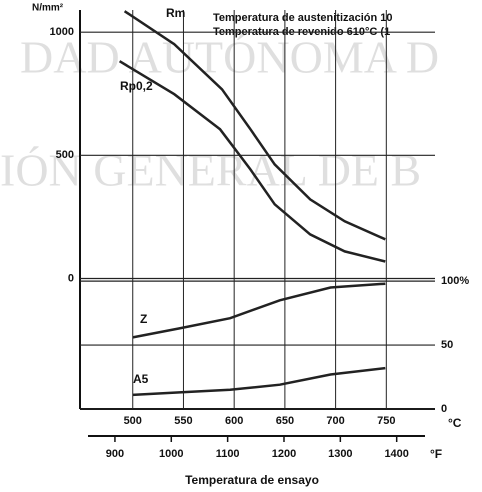  What do you see at coordinates (340, 454) in the screenshot?
I see `x2-tick-label: 1300` at bounding box center [340, 454].